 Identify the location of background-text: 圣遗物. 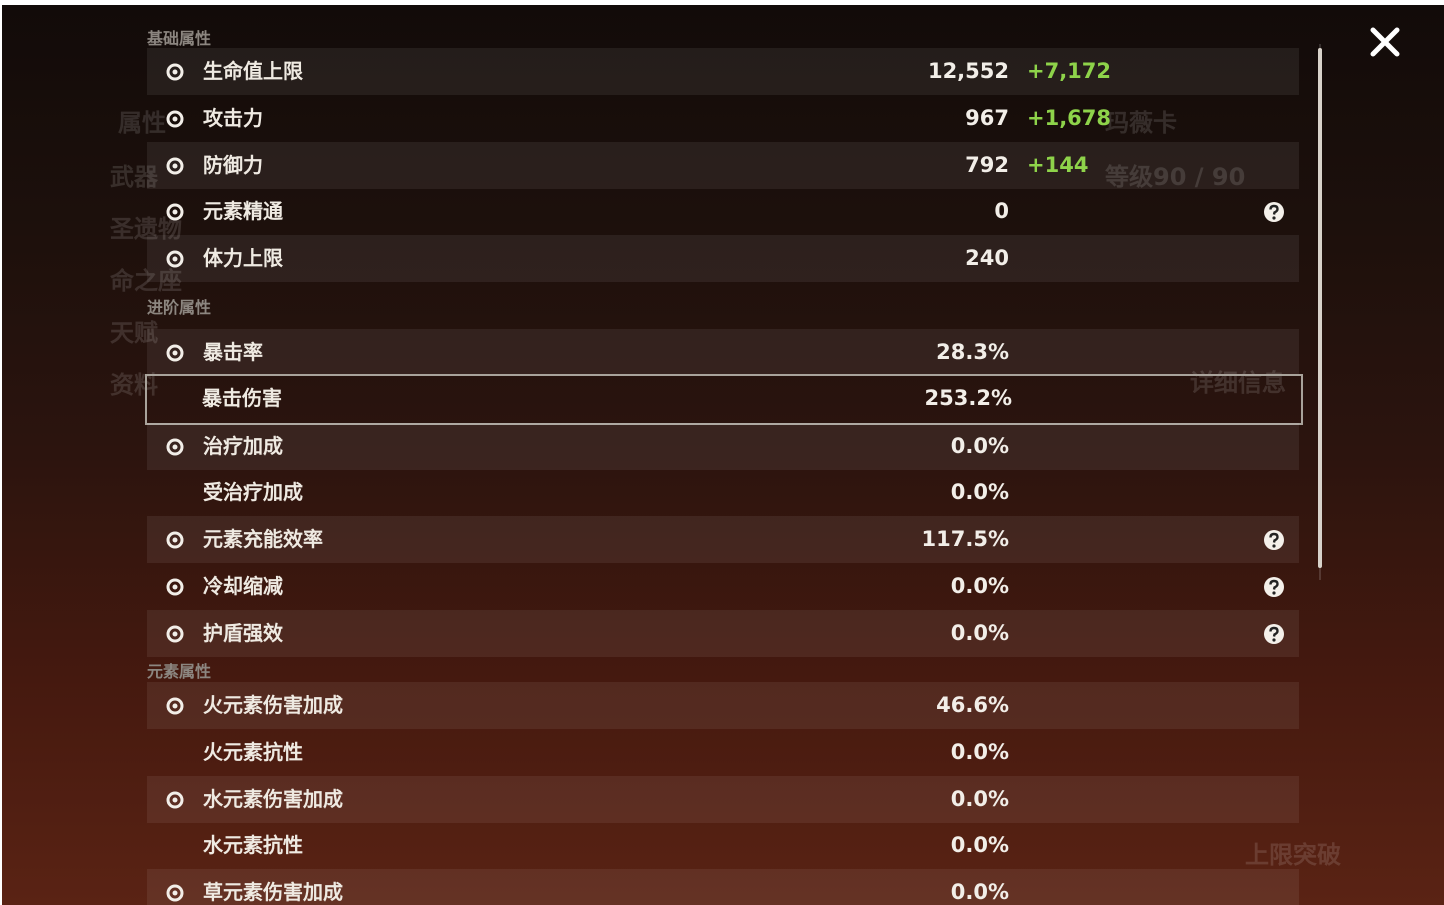
(146, 229).